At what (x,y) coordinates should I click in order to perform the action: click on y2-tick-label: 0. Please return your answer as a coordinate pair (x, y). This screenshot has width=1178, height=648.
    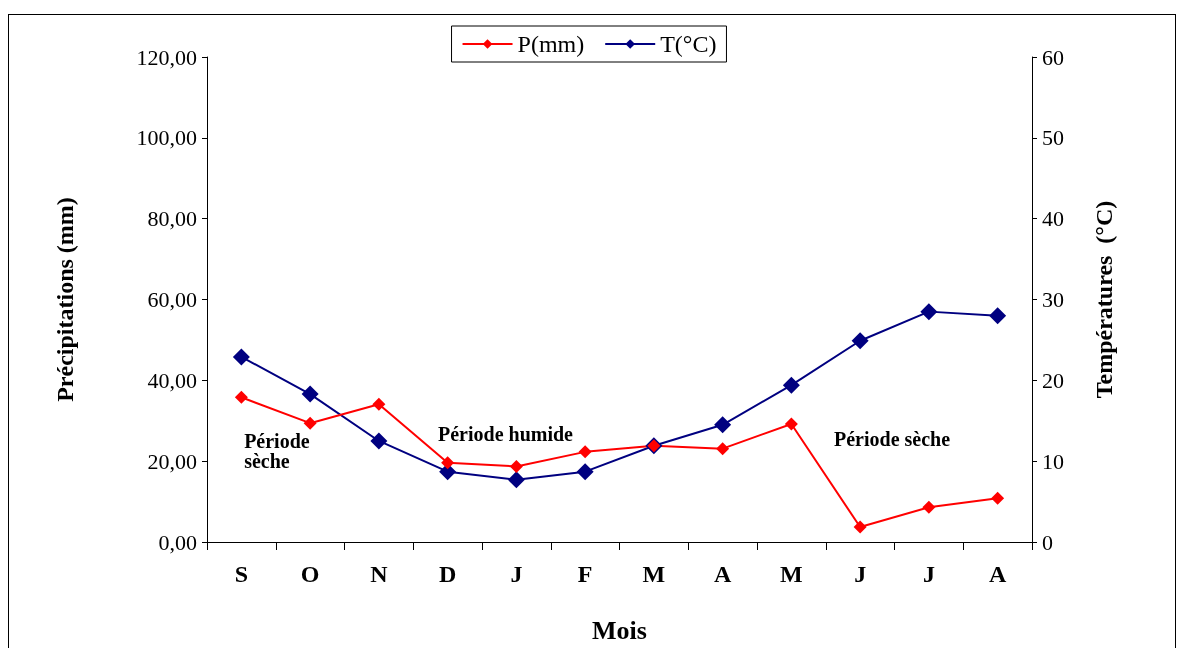
    Looking at the image, I should click on (1047, 542).